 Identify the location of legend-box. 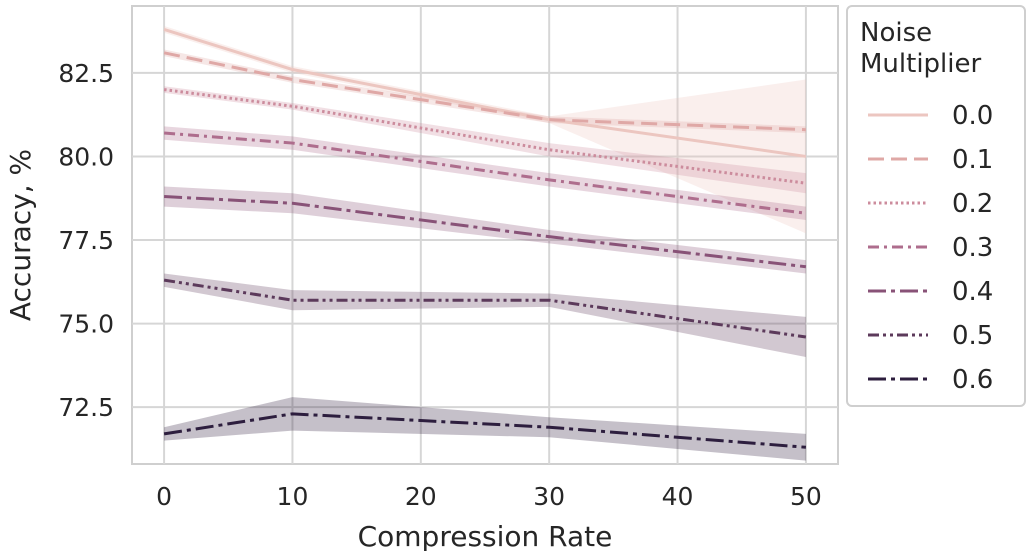
(936, 206).